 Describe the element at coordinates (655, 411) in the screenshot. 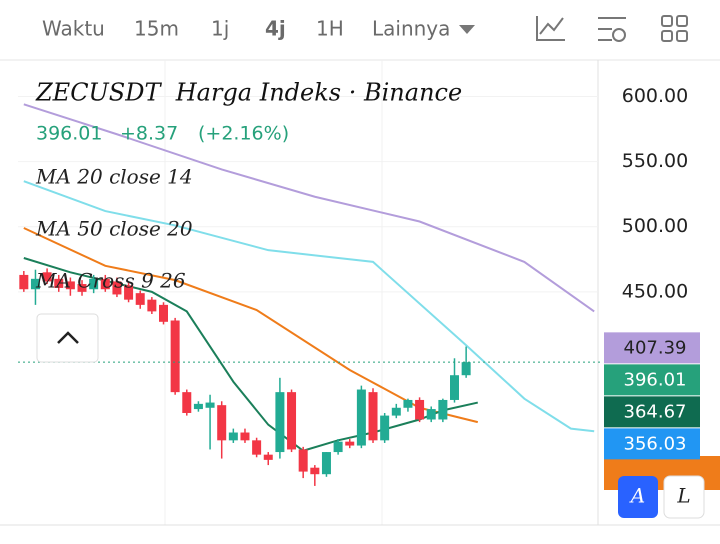

I see `price-badge-label: 364.67` at that location.